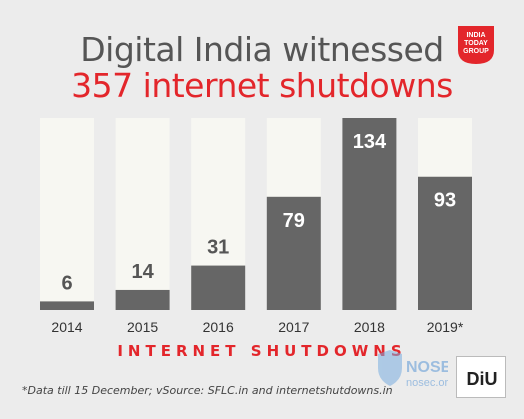 The image size is (524, 419). I want to click on x-tick-label-2018: 2018, so click(369, 327).